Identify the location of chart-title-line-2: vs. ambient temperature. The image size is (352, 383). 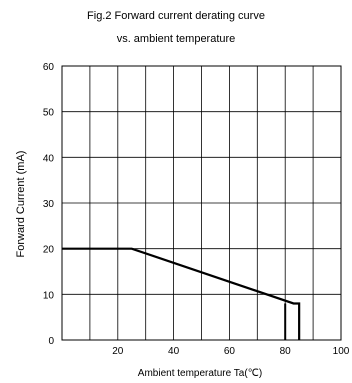
(176, 39).